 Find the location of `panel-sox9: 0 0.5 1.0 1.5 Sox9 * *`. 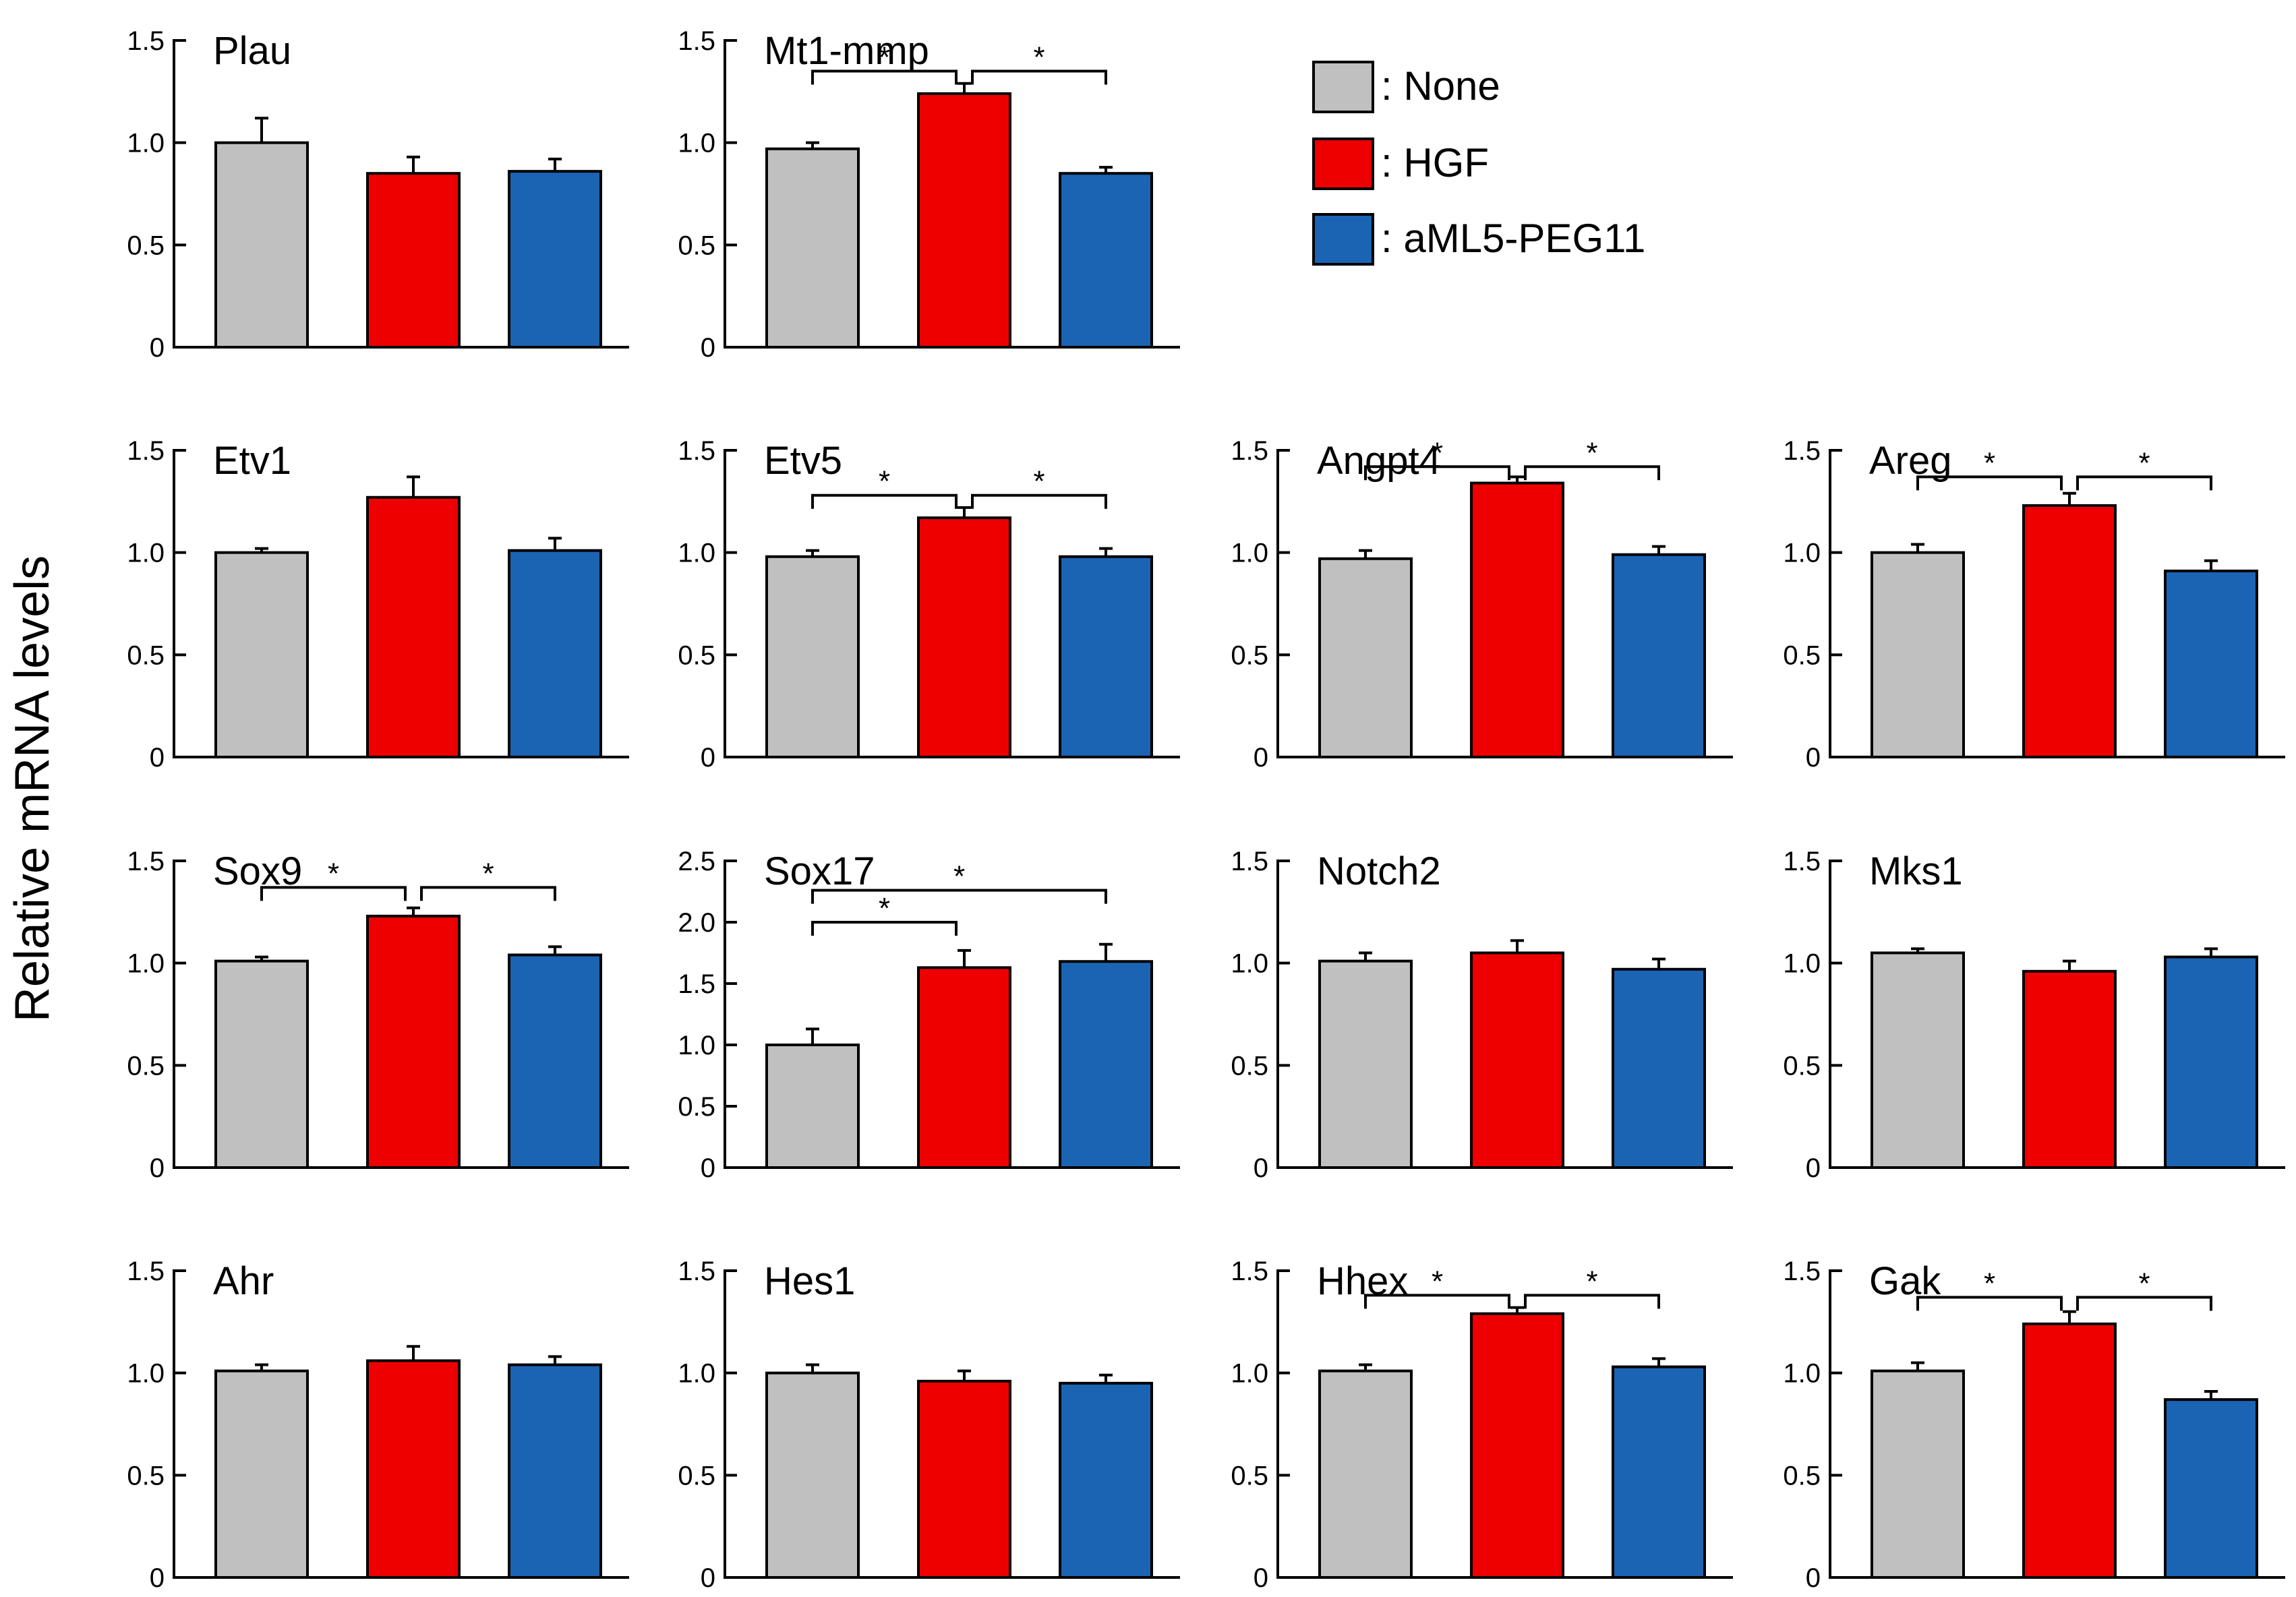

panel-sox9: 0 0.5 1.0 1.5 Sox9 * * is located at coordinates (378, 1015).